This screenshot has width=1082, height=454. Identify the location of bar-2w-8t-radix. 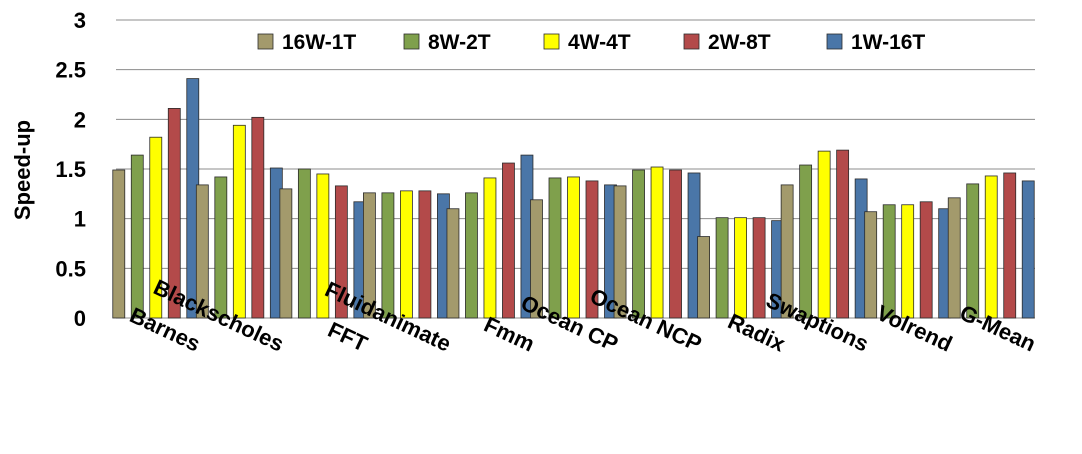
(759, 268).